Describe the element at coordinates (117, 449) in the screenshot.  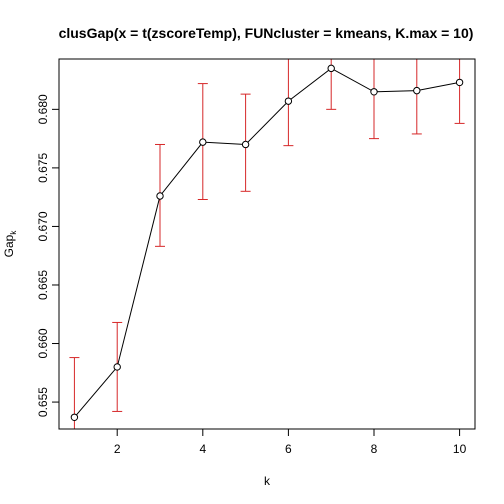
I see `x-tick-label: 2` at that location.